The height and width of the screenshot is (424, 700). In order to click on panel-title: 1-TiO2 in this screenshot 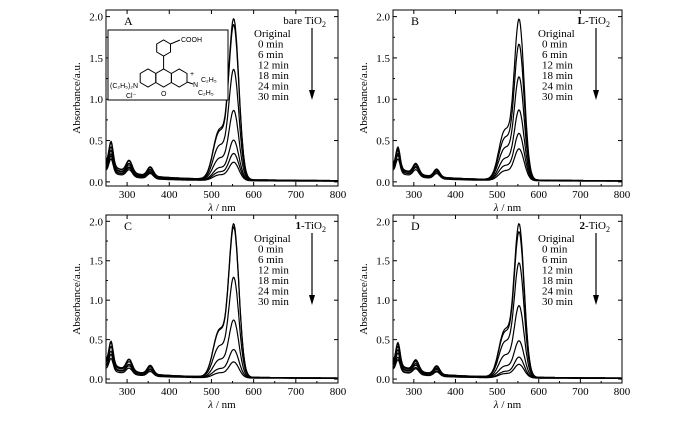, I will do `click(311, 227)`.